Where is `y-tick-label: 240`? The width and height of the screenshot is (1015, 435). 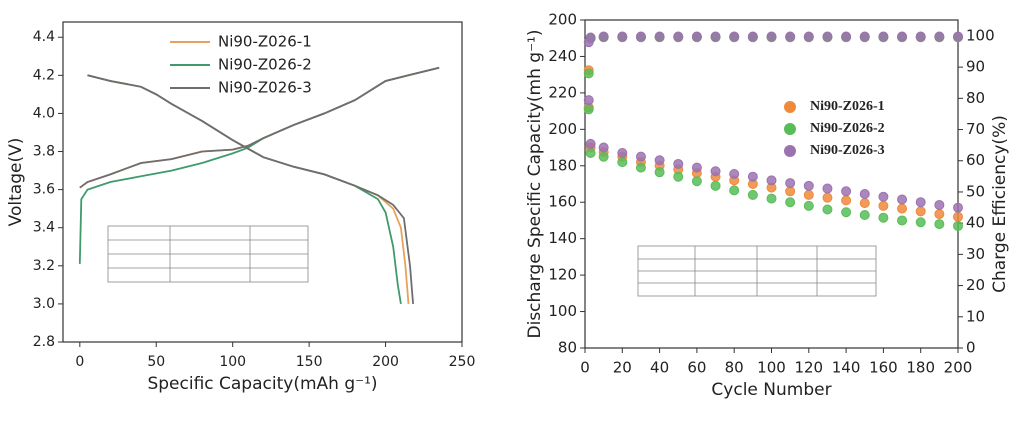 y-tick-label: 240 is located at coordinates (562, 56).